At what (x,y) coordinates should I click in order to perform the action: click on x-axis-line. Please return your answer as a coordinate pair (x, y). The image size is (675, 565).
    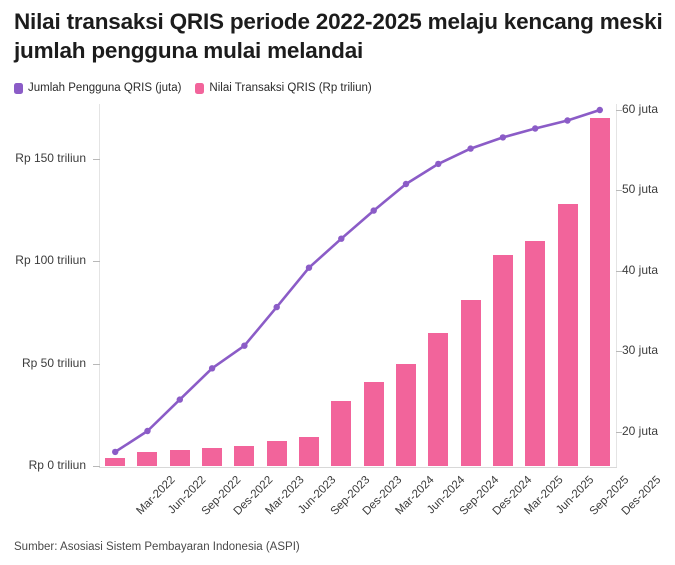
    Looking at the image, I should click on (358, 467).